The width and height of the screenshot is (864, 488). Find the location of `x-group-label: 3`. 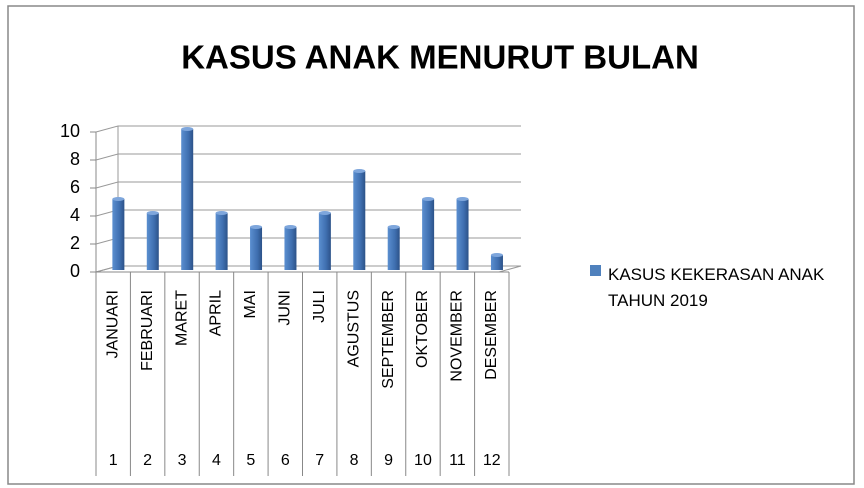

x-group-label: 3 is located at coordinates (182, 460).